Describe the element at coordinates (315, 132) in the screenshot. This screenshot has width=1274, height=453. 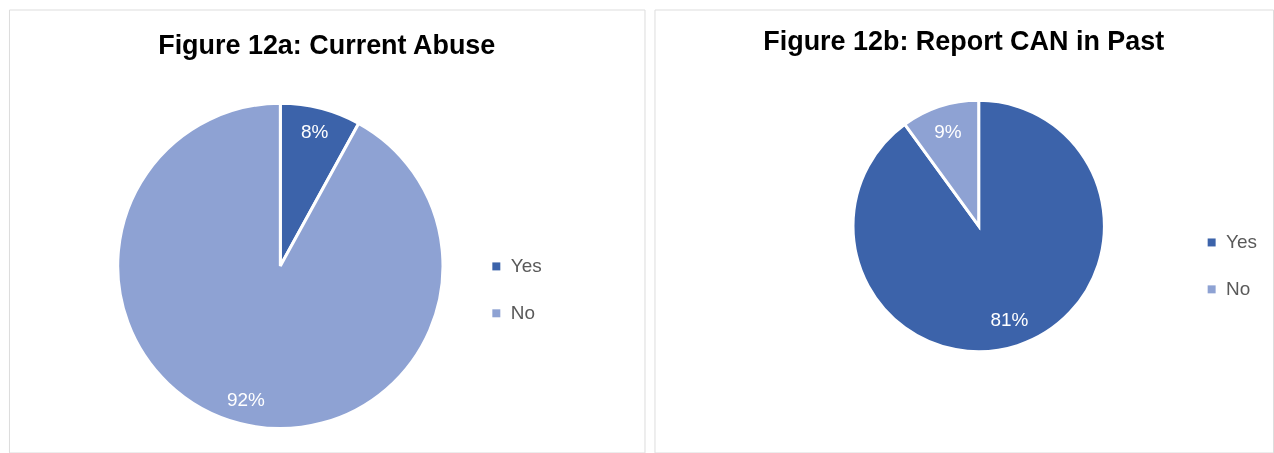
I see `data-label: 8%` at that location.